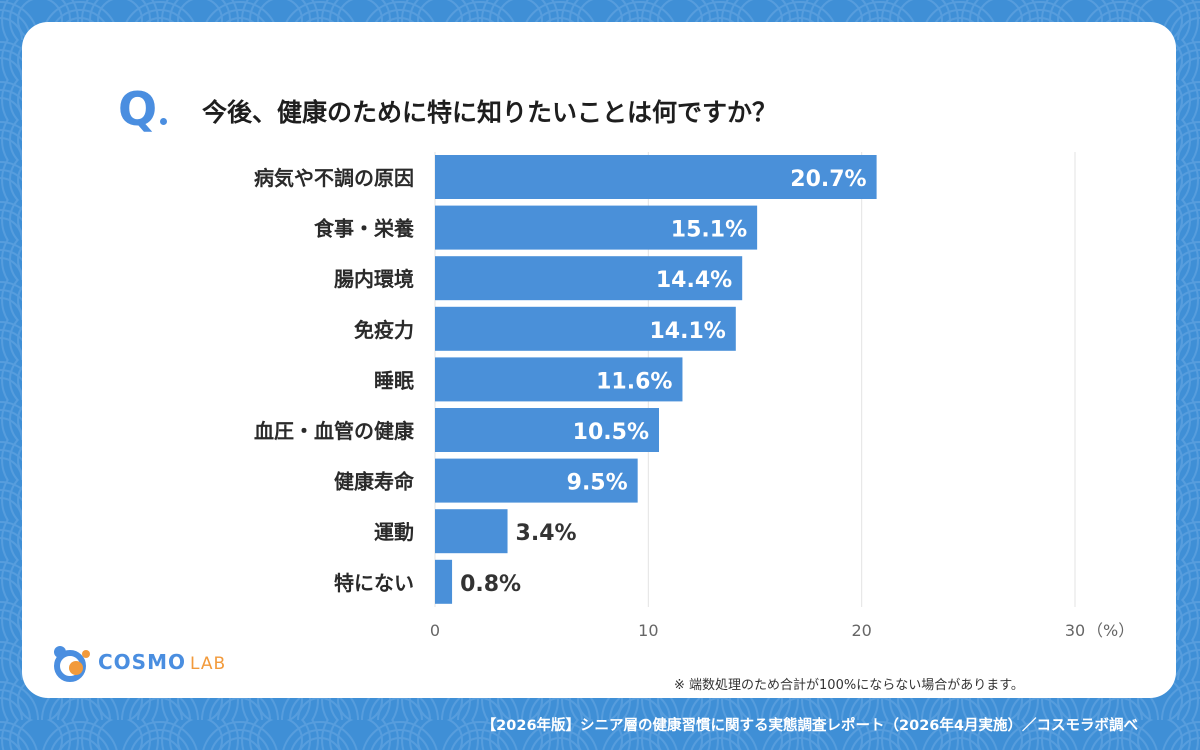 The height and width of the screenshot is (750, 1200). I want to click on x-tick-label: 30, so click(1075, 630).